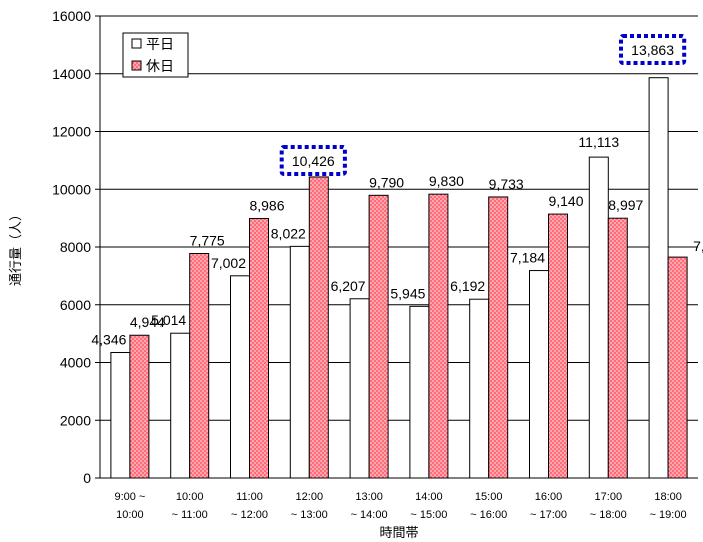 The width and height of the screenshot is (703, 542). Describe the element at coordinates (398, 533) in the screenshot. I see `x-axis-title: 時間帯` at that location.